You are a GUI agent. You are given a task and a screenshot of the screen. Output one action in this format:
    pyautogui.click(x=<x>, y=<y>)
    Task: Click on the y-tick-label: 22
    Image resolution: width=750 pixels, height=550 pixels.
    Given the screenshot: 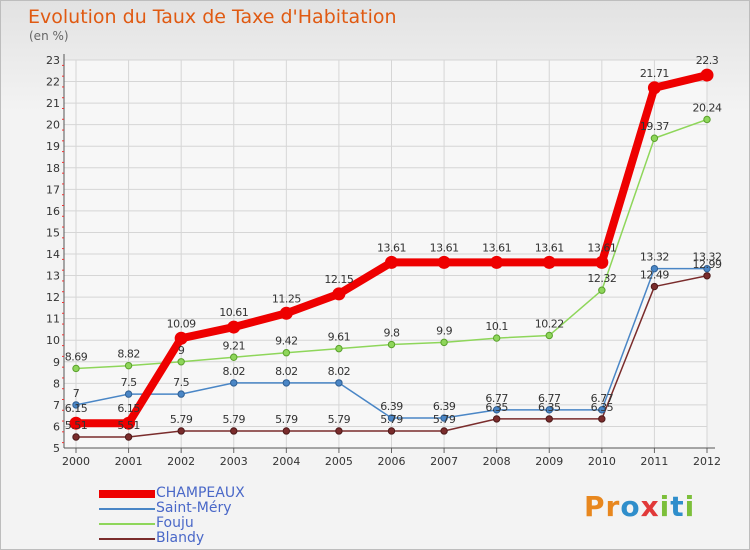 What is the action you would take?
    pyautogui.click(x=53, y=82)
    